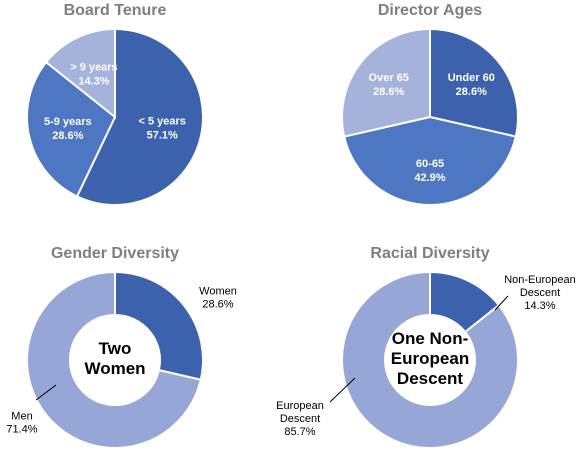  I want to click on slice-label-men: Men 71.4%, so click(21, 423).